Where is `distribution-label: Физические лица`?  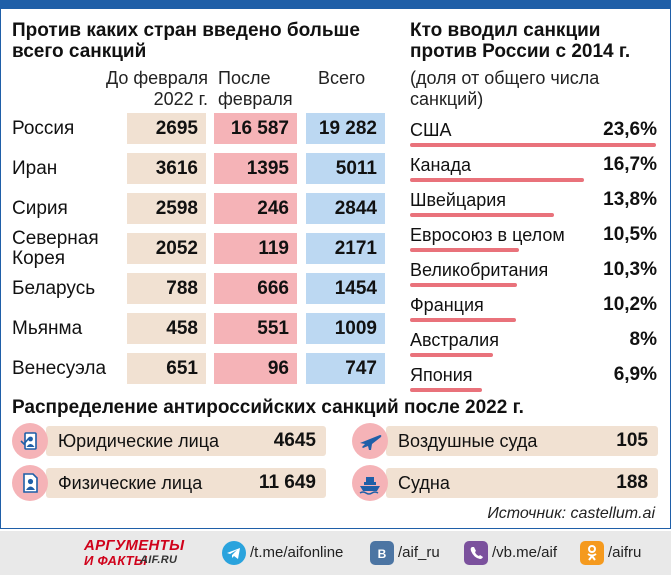 distribution-label: Физические лица is located at coordinates (130, 483).